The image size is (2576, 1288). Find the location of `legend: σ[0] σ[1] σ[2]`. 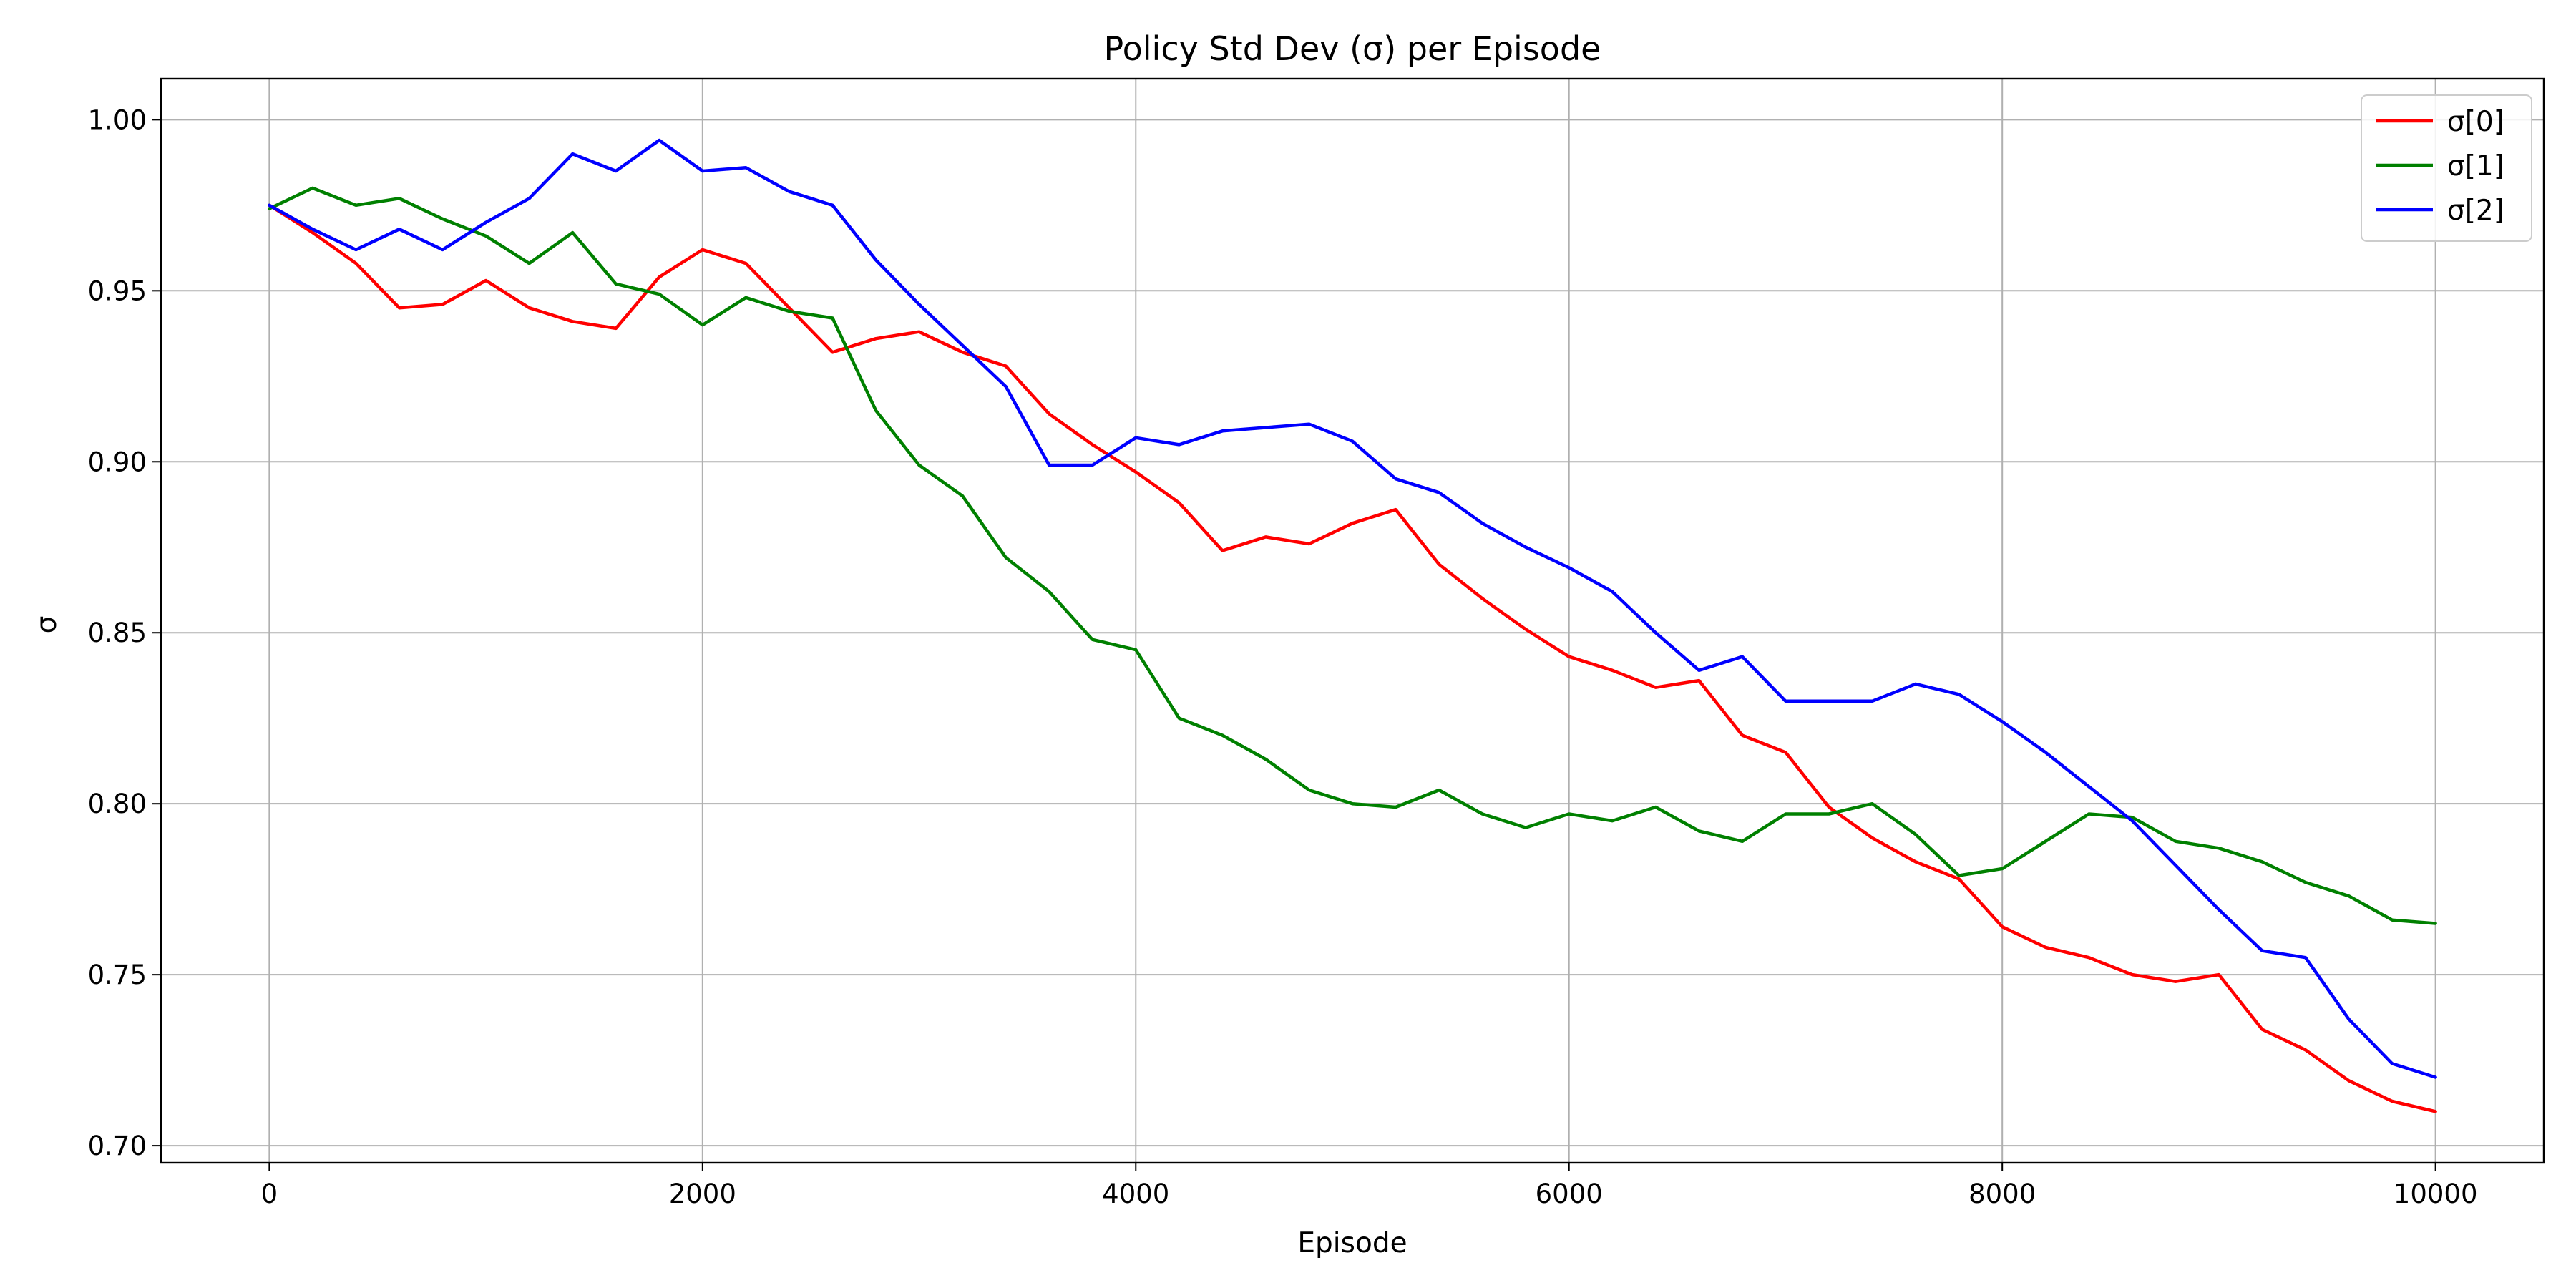

legend: σ[0] σ[1] σ[2] is located at coordinates (2446, 168).